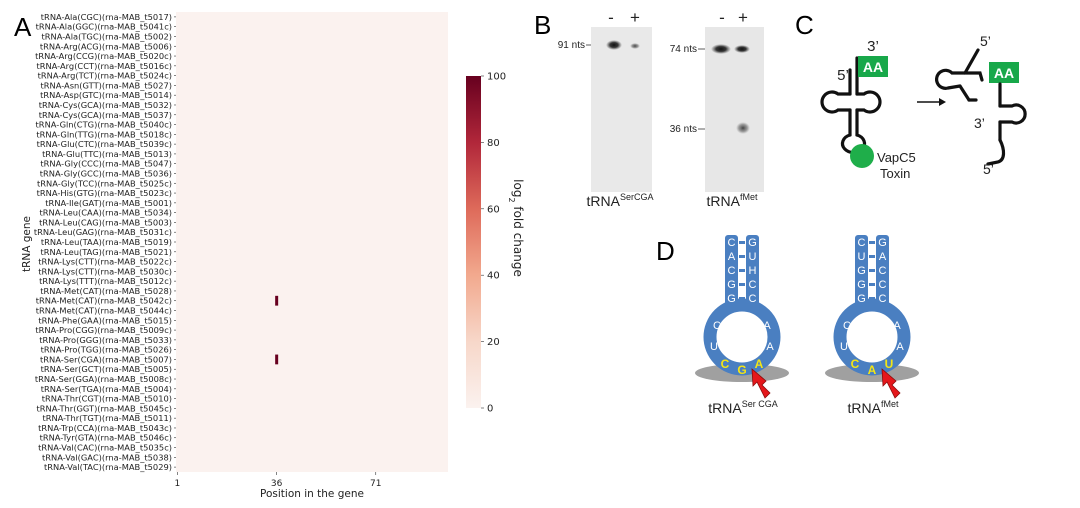 This screenshot has height=508, width=1080. I want to click on anticodon-nucleotide: U, so click(889, 364).